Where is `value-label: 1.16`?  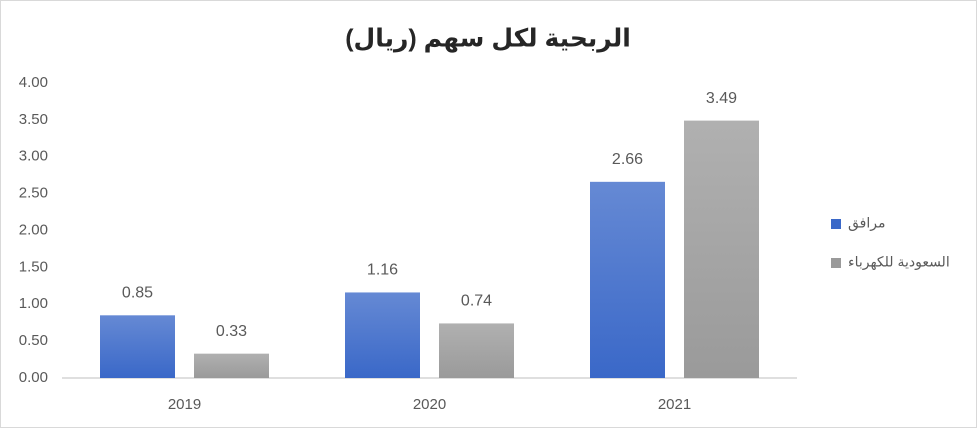
value-label: 1.16 is located at coordinates (382, 270).